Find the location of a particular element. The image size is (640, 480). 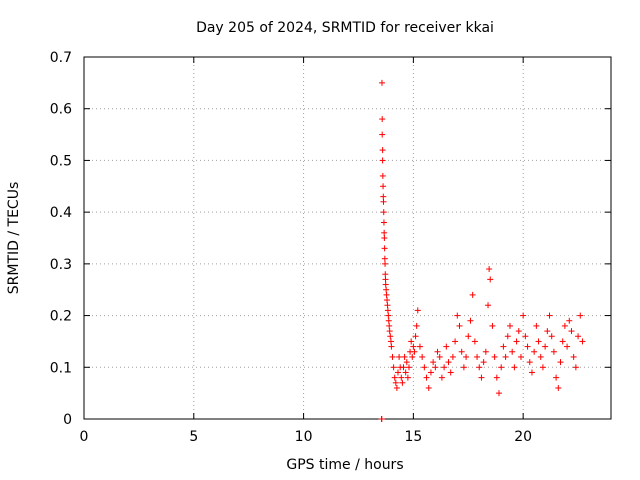

y-tick-labels: 0 0.1 0.2 0.3 0.4 0.5 0.6 0.7 is located at coordinates (61, 239).